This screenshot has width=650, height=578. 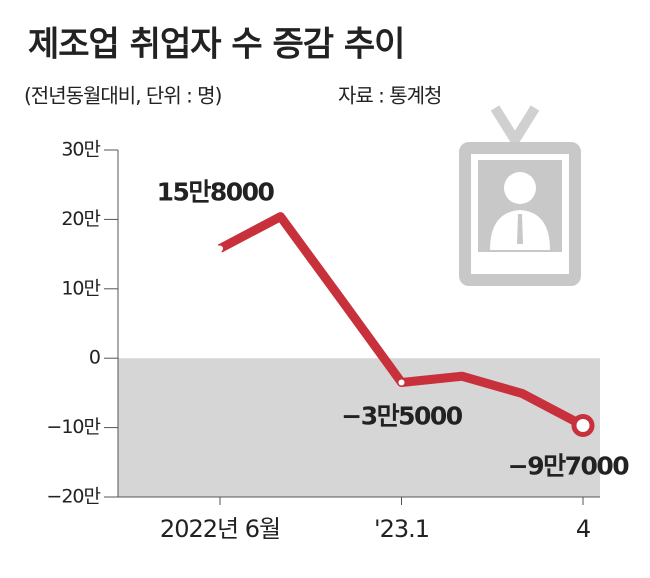 What do you see at coordinates (123, 96) in the screenshot?
I see `chart-subtitle: (전년동월대비, 단위 : 명)` at bounding box center [123, 96].